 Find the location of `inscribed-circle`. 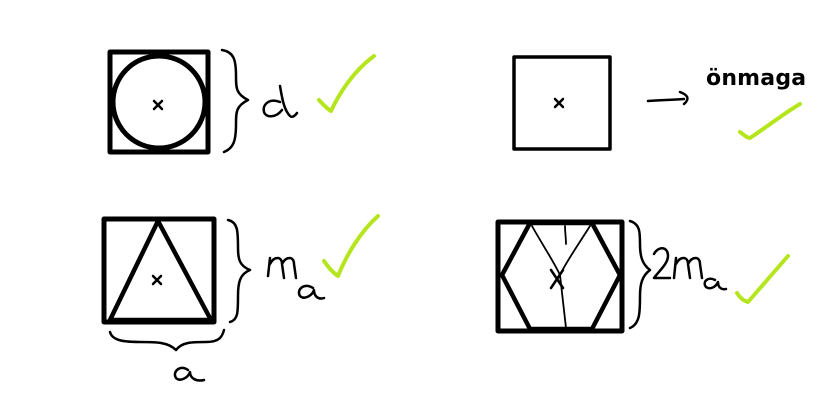

inscribed-circle is located at coordinates (159, 102).